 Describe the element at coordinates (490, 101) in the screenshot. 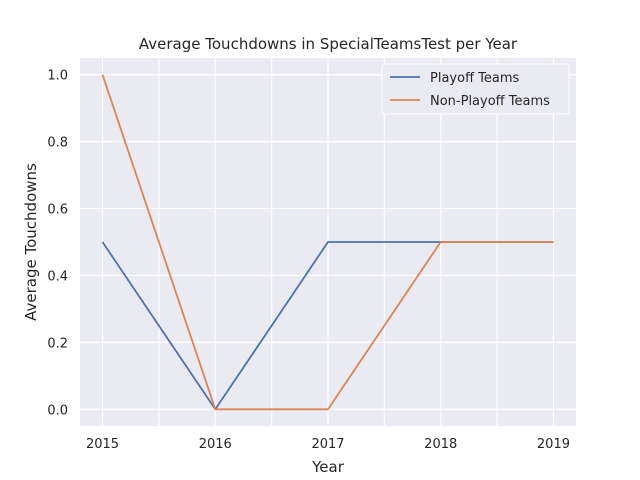

I see `legend-label: Non-Playoff Teams` at that location.